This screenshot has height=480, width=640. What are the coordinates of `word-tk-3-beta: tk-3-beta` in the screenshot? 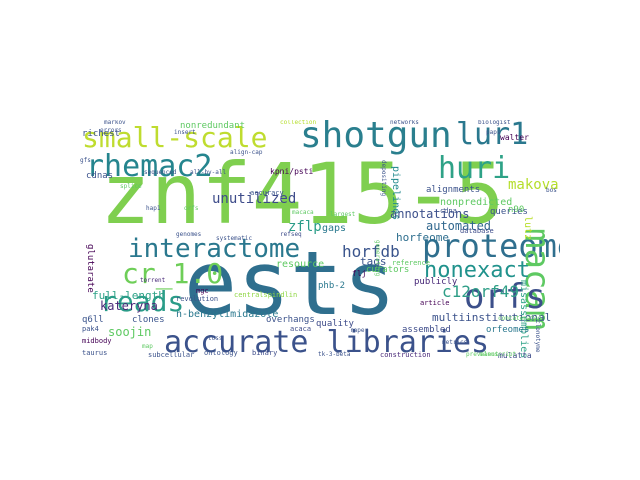 It's located at (334, 354).